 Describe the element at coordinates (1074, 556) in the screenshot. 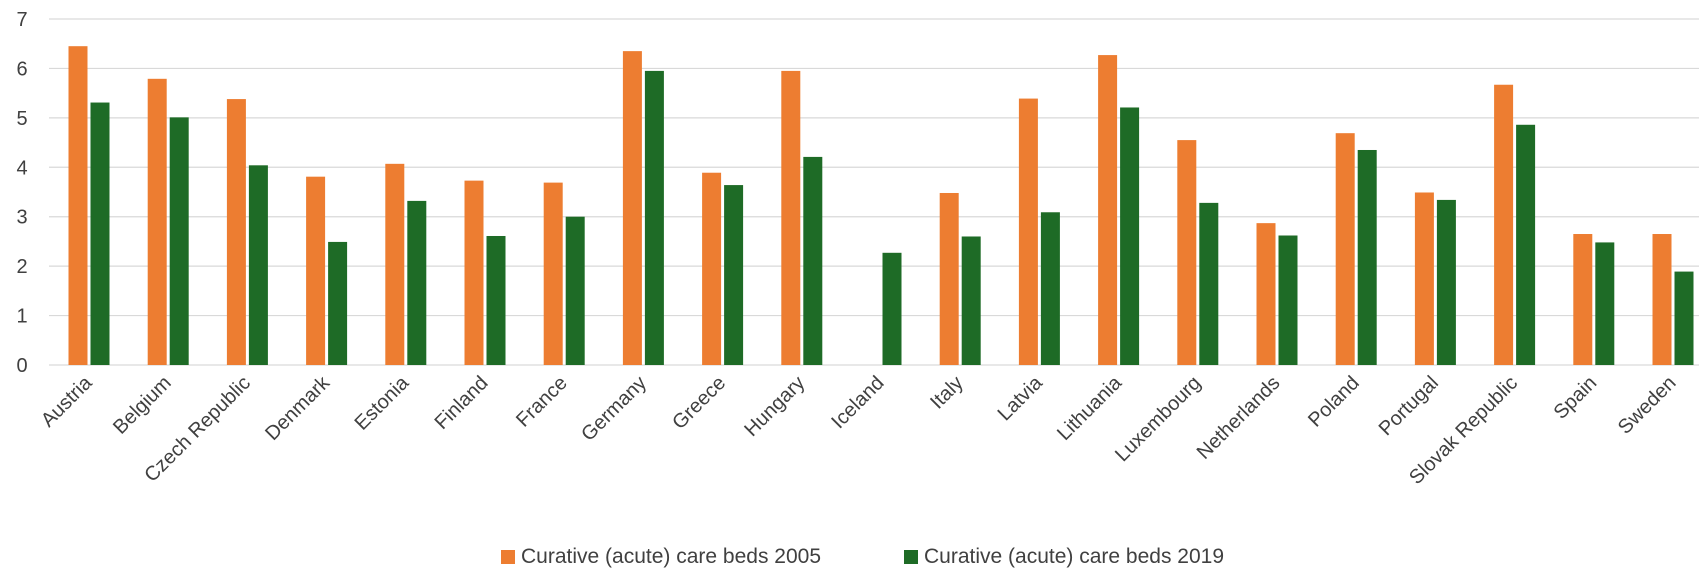

I see `legend-label-2019: Curative (acute) care beds 2019` at that location.